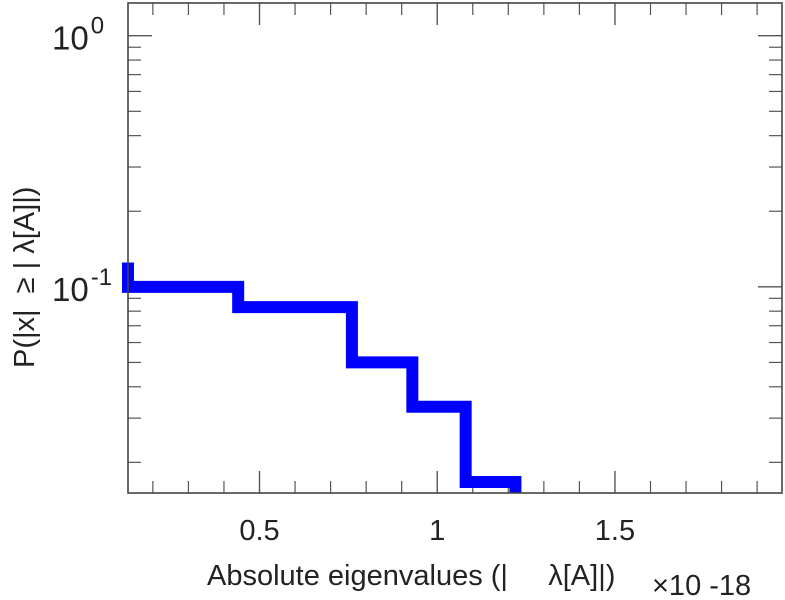 The height and width of the screenshot is (600, 785). What do you see at coordinates (615, 531) in the screenshot?
I see `x-tick-label: 1.5` at bounding box center [615, 531].